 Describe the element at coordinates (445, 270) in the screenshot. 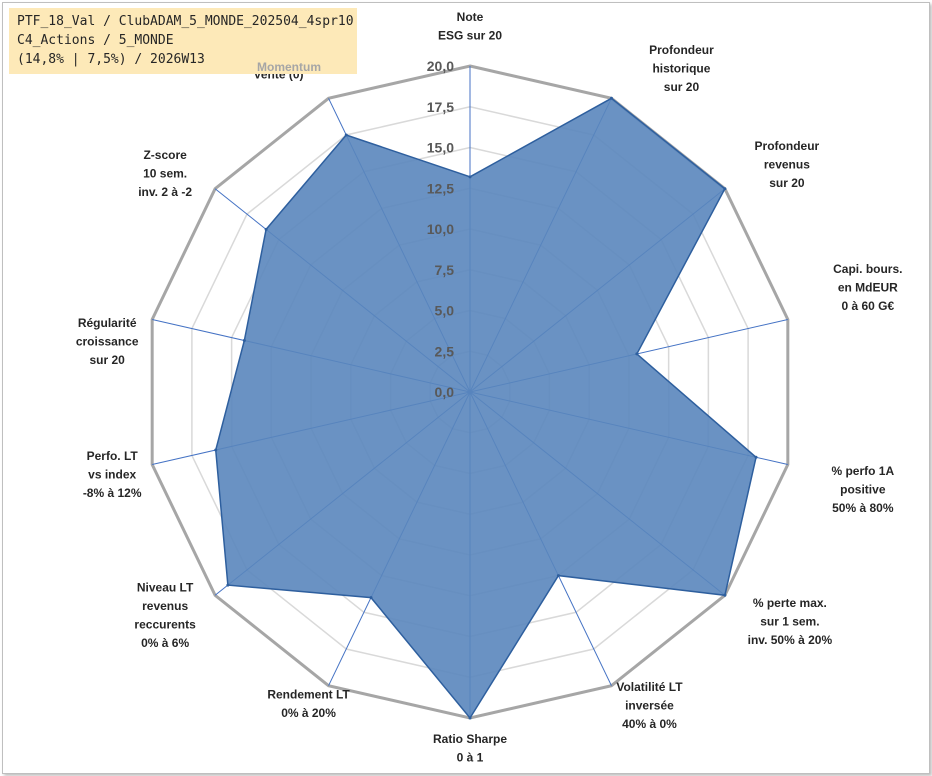

I see `tick-label-3: 7,5` at that location.